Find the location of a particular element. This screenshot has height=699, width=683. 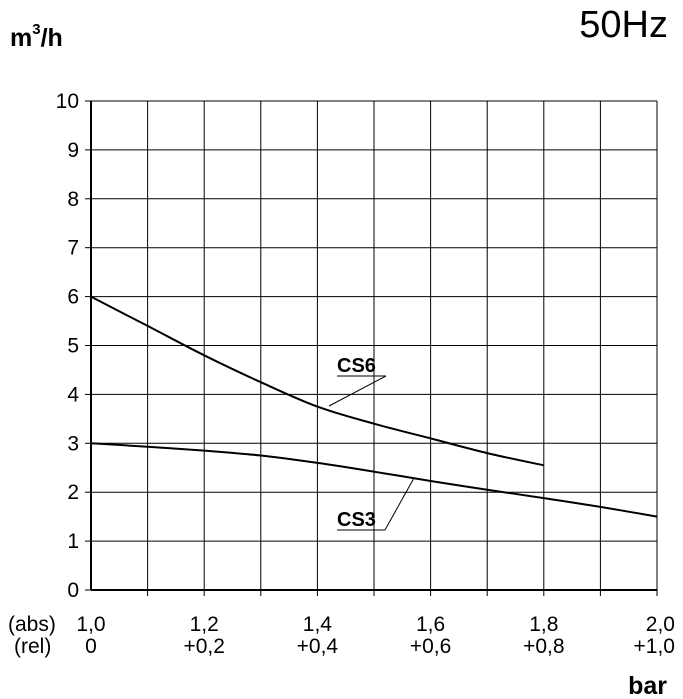

y-tick-label: 7 is located at coordinates (73, 248).